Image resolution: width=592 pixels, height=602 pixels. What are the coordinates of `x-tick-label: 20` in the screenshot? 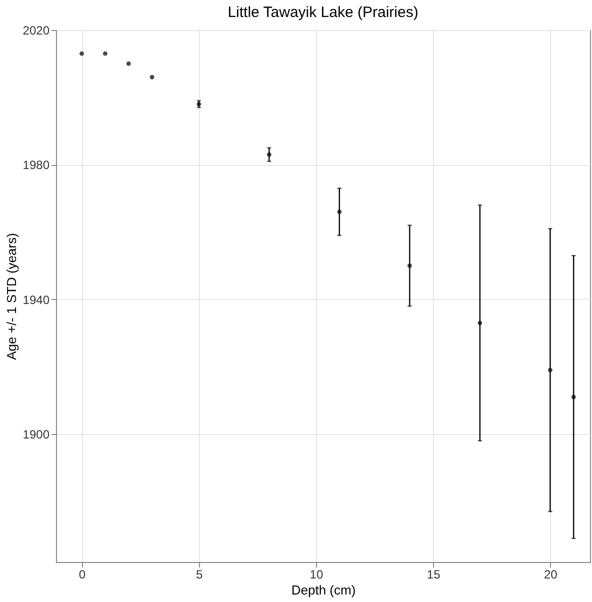 It's located at (551, 575).